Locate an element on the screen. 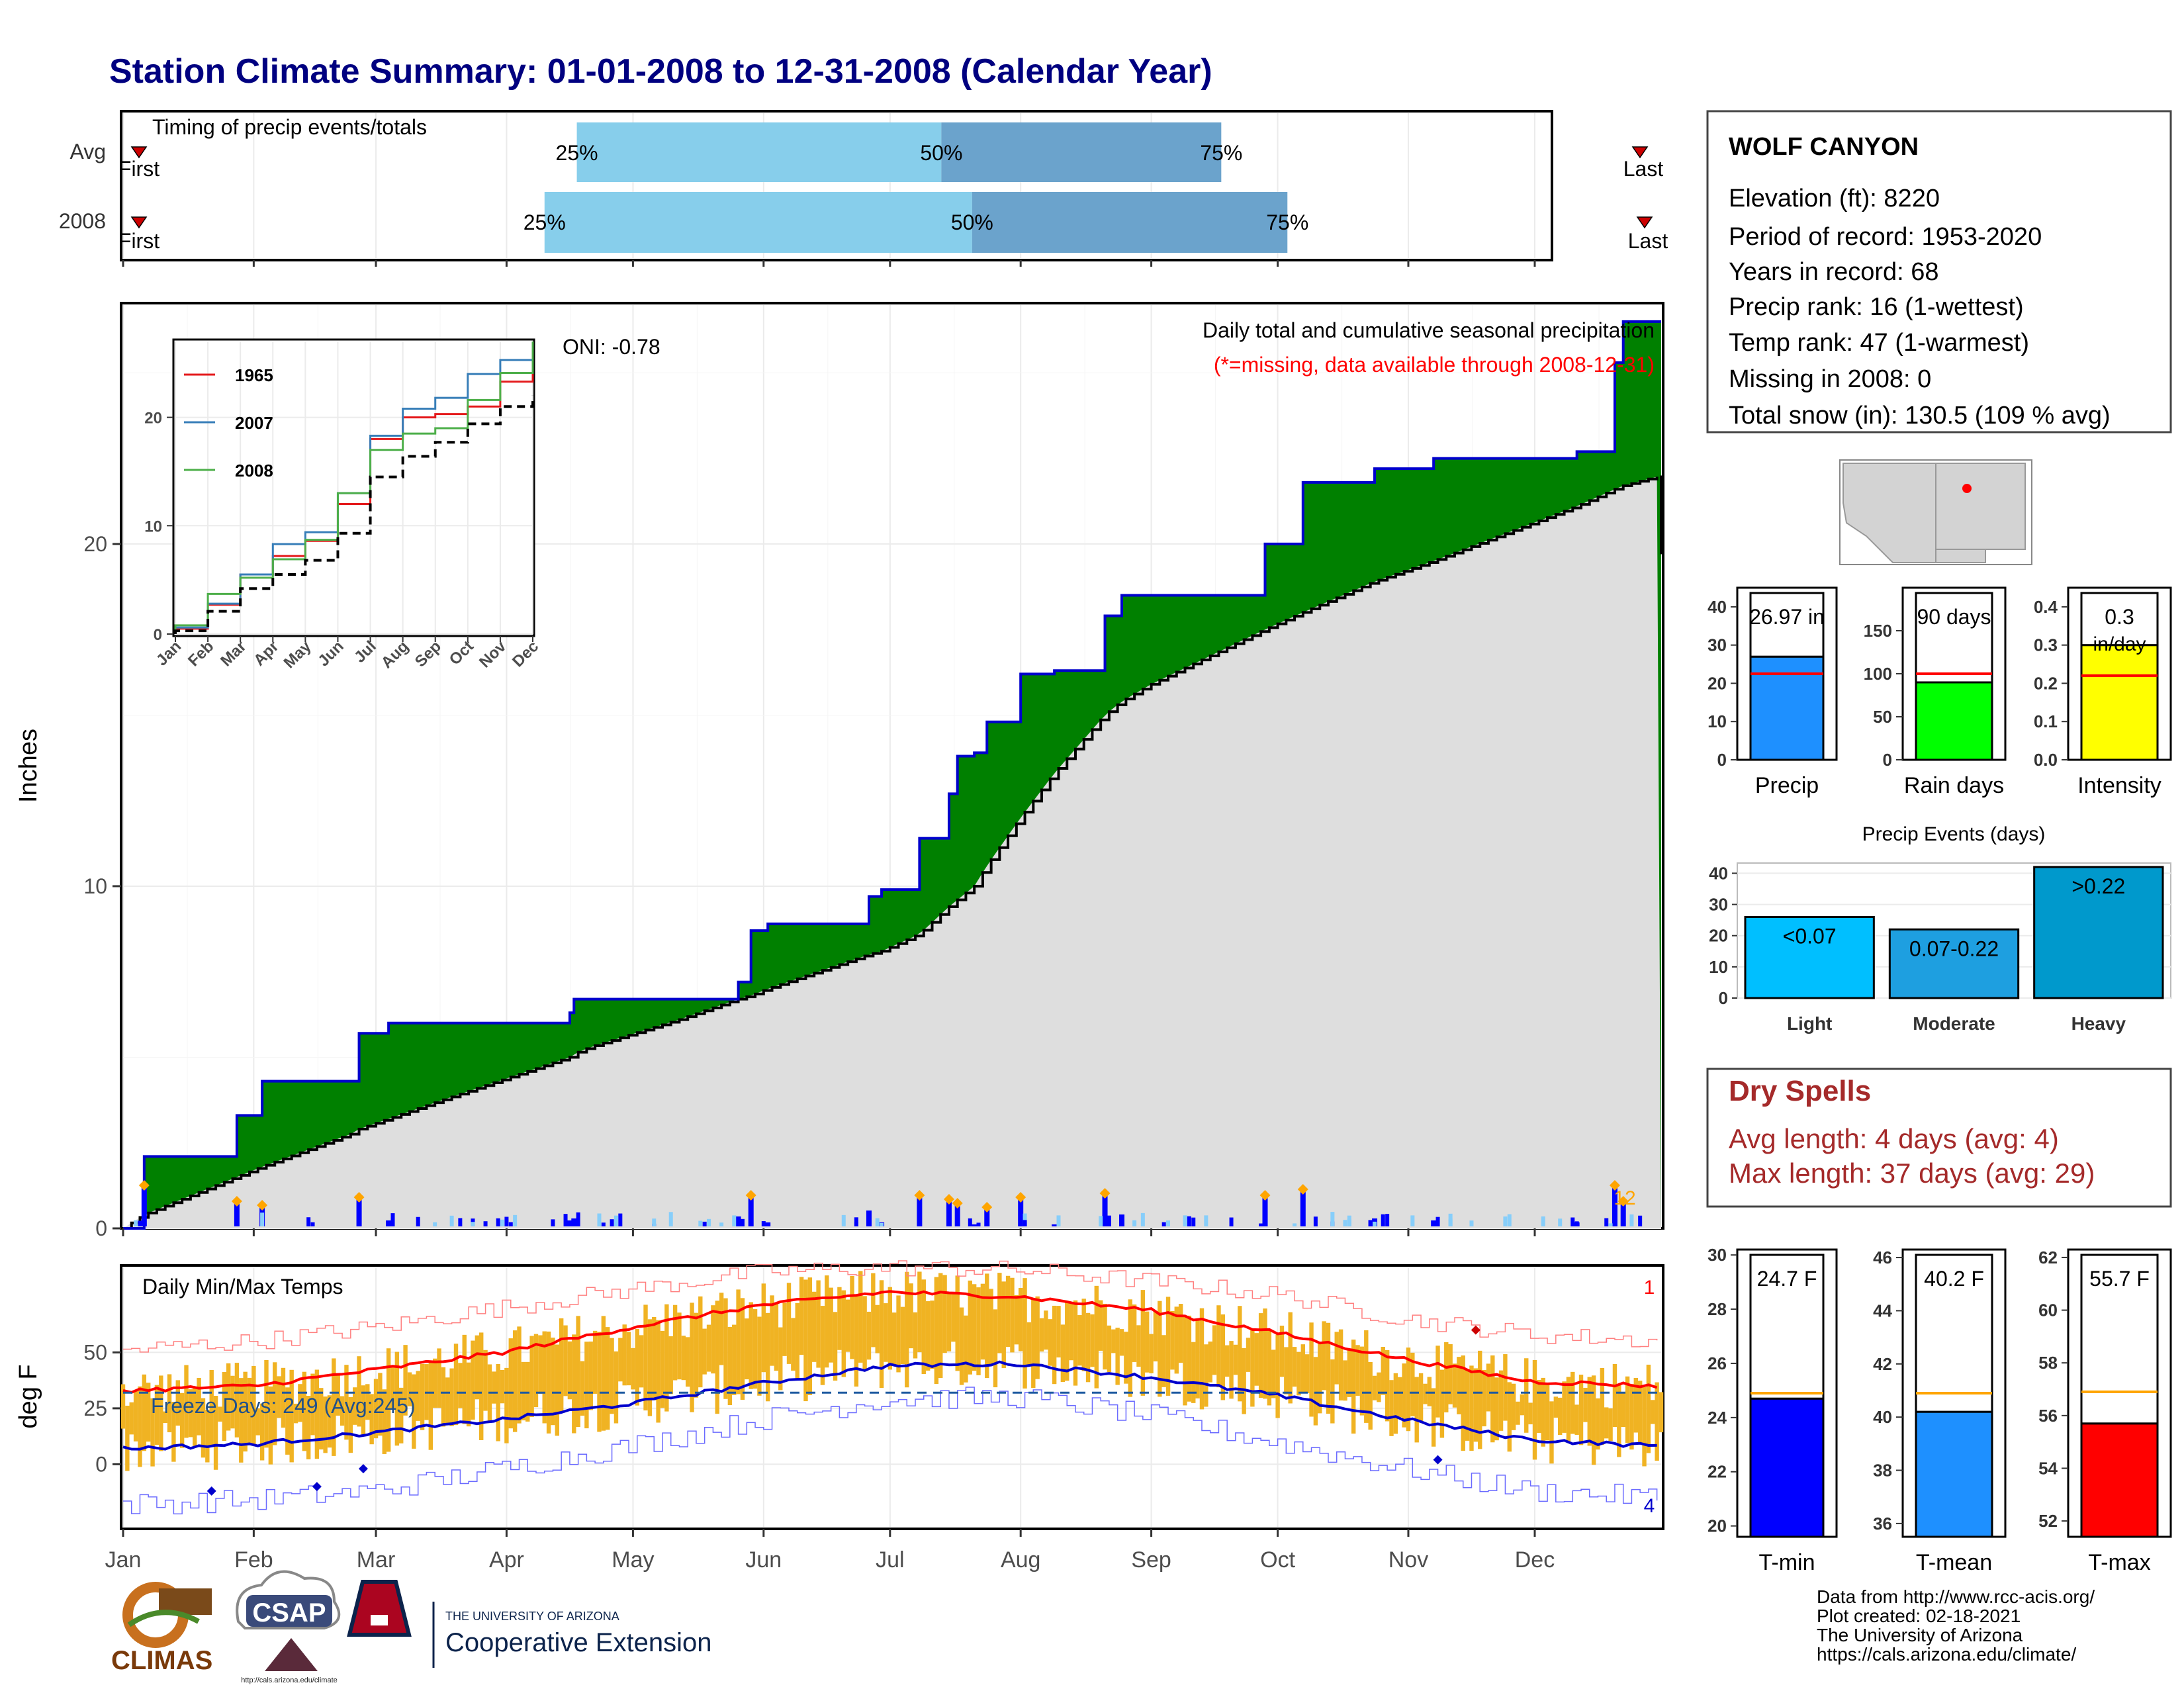  summary-precip-label-box is located at coordinates (1787, 625).